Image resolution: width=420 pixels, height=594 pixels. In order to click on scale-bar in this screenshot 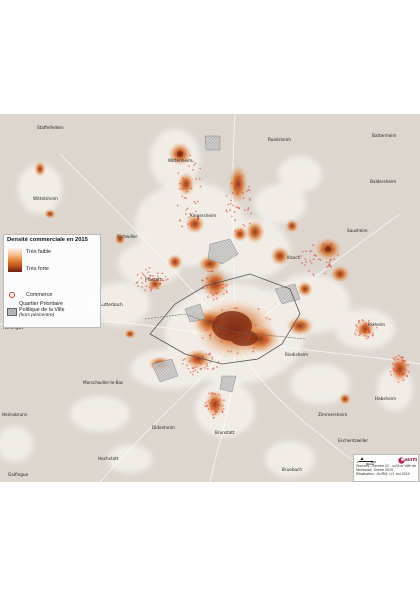, I will do `click(366, 459)`.